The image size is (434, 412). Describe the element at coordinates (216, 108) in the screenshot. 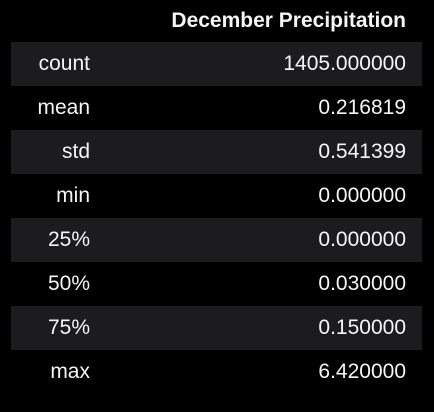

I see `table-row: mean 0.216819` at that location.